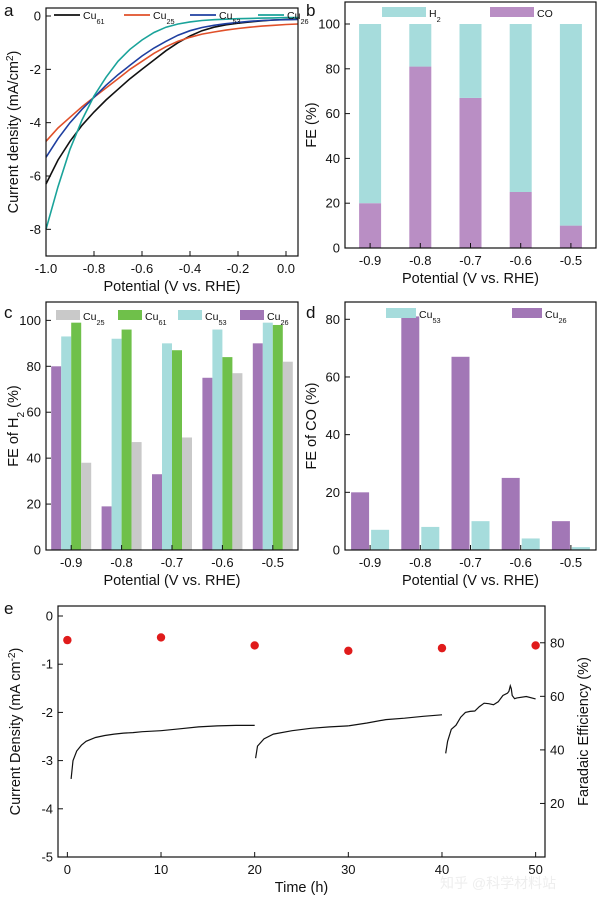  I want to click on d-xtick-label: -0.6, so click(520, 562).